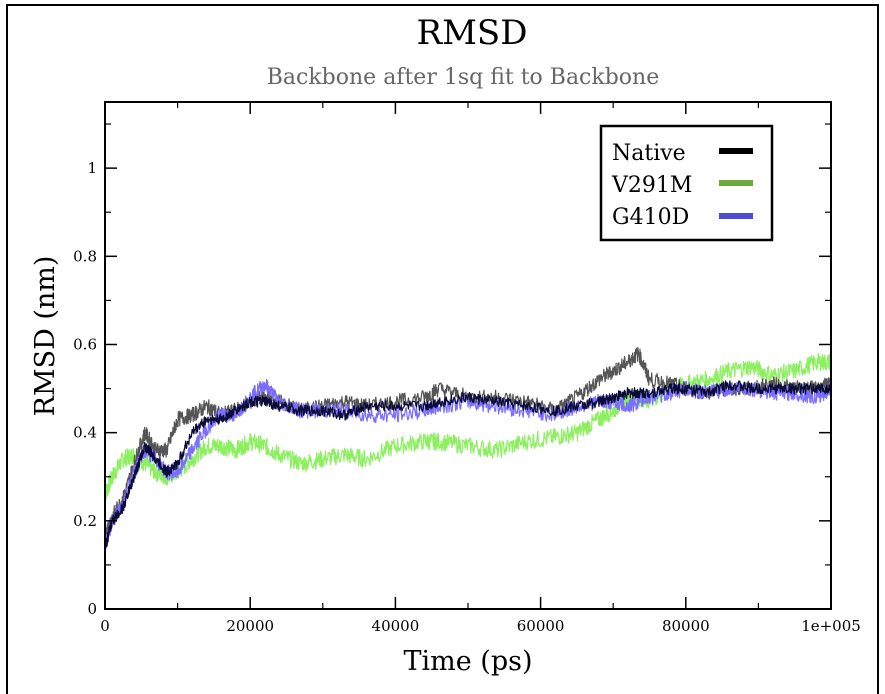 The image size is (885, 694). Describe the element at coordinates (85, 521) in the screenshot. I see `y-tick-label: 0.2` at that location.